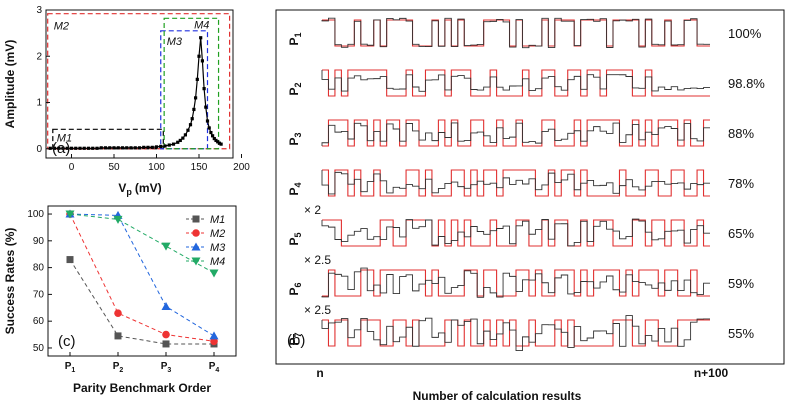 This screenshot has height=417, width=793. I want to click on panel-a-frame, so click(139, 84).